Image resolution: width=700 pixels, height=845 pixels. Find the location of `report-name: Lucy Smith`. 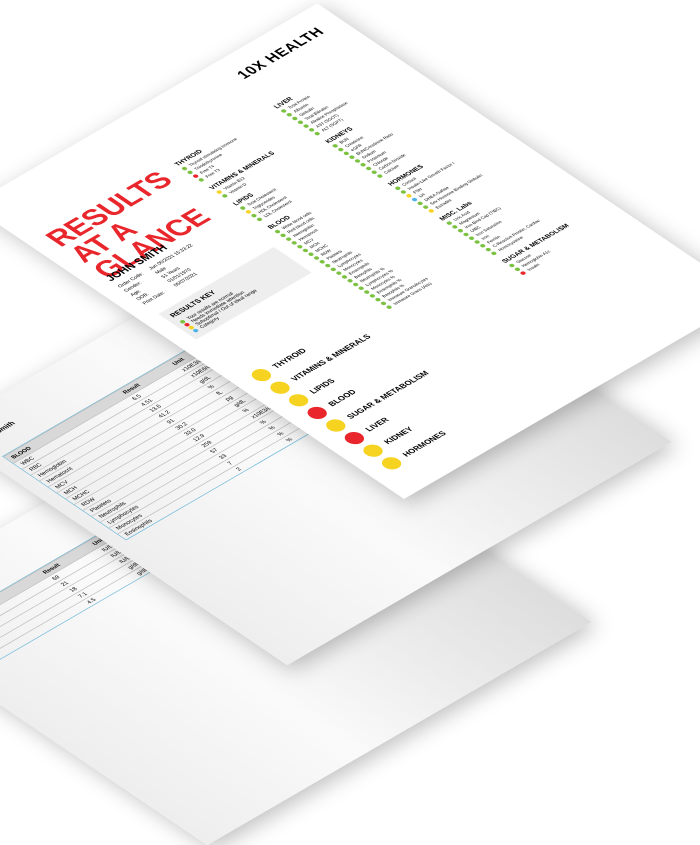

report-name: Lucy Smith is located at coordinates (9, 432).